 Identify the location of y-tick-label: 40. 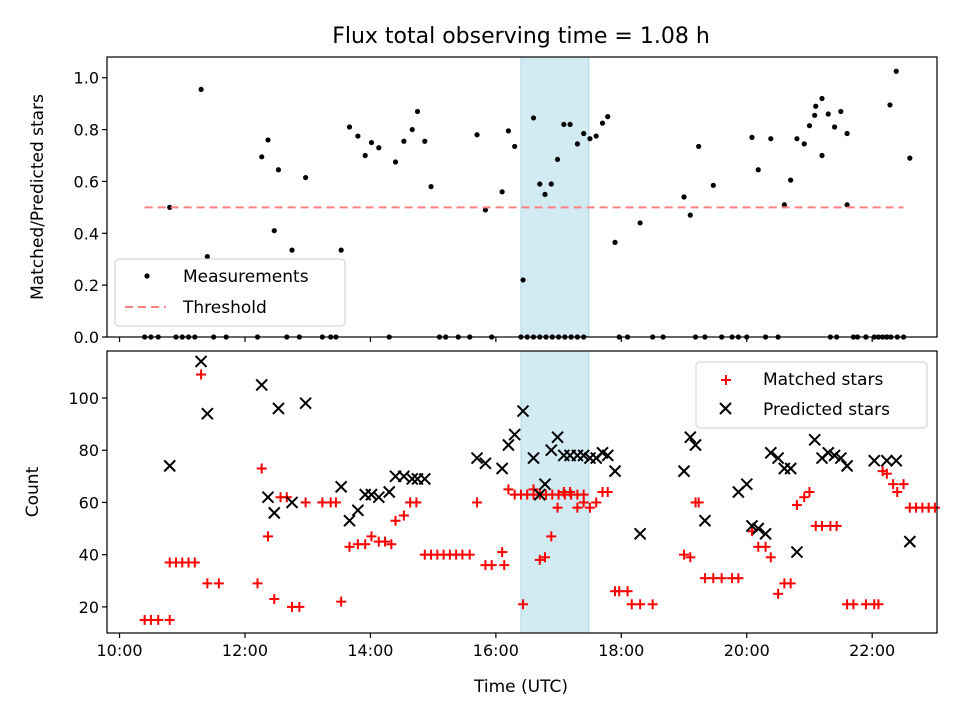
(89, 555).